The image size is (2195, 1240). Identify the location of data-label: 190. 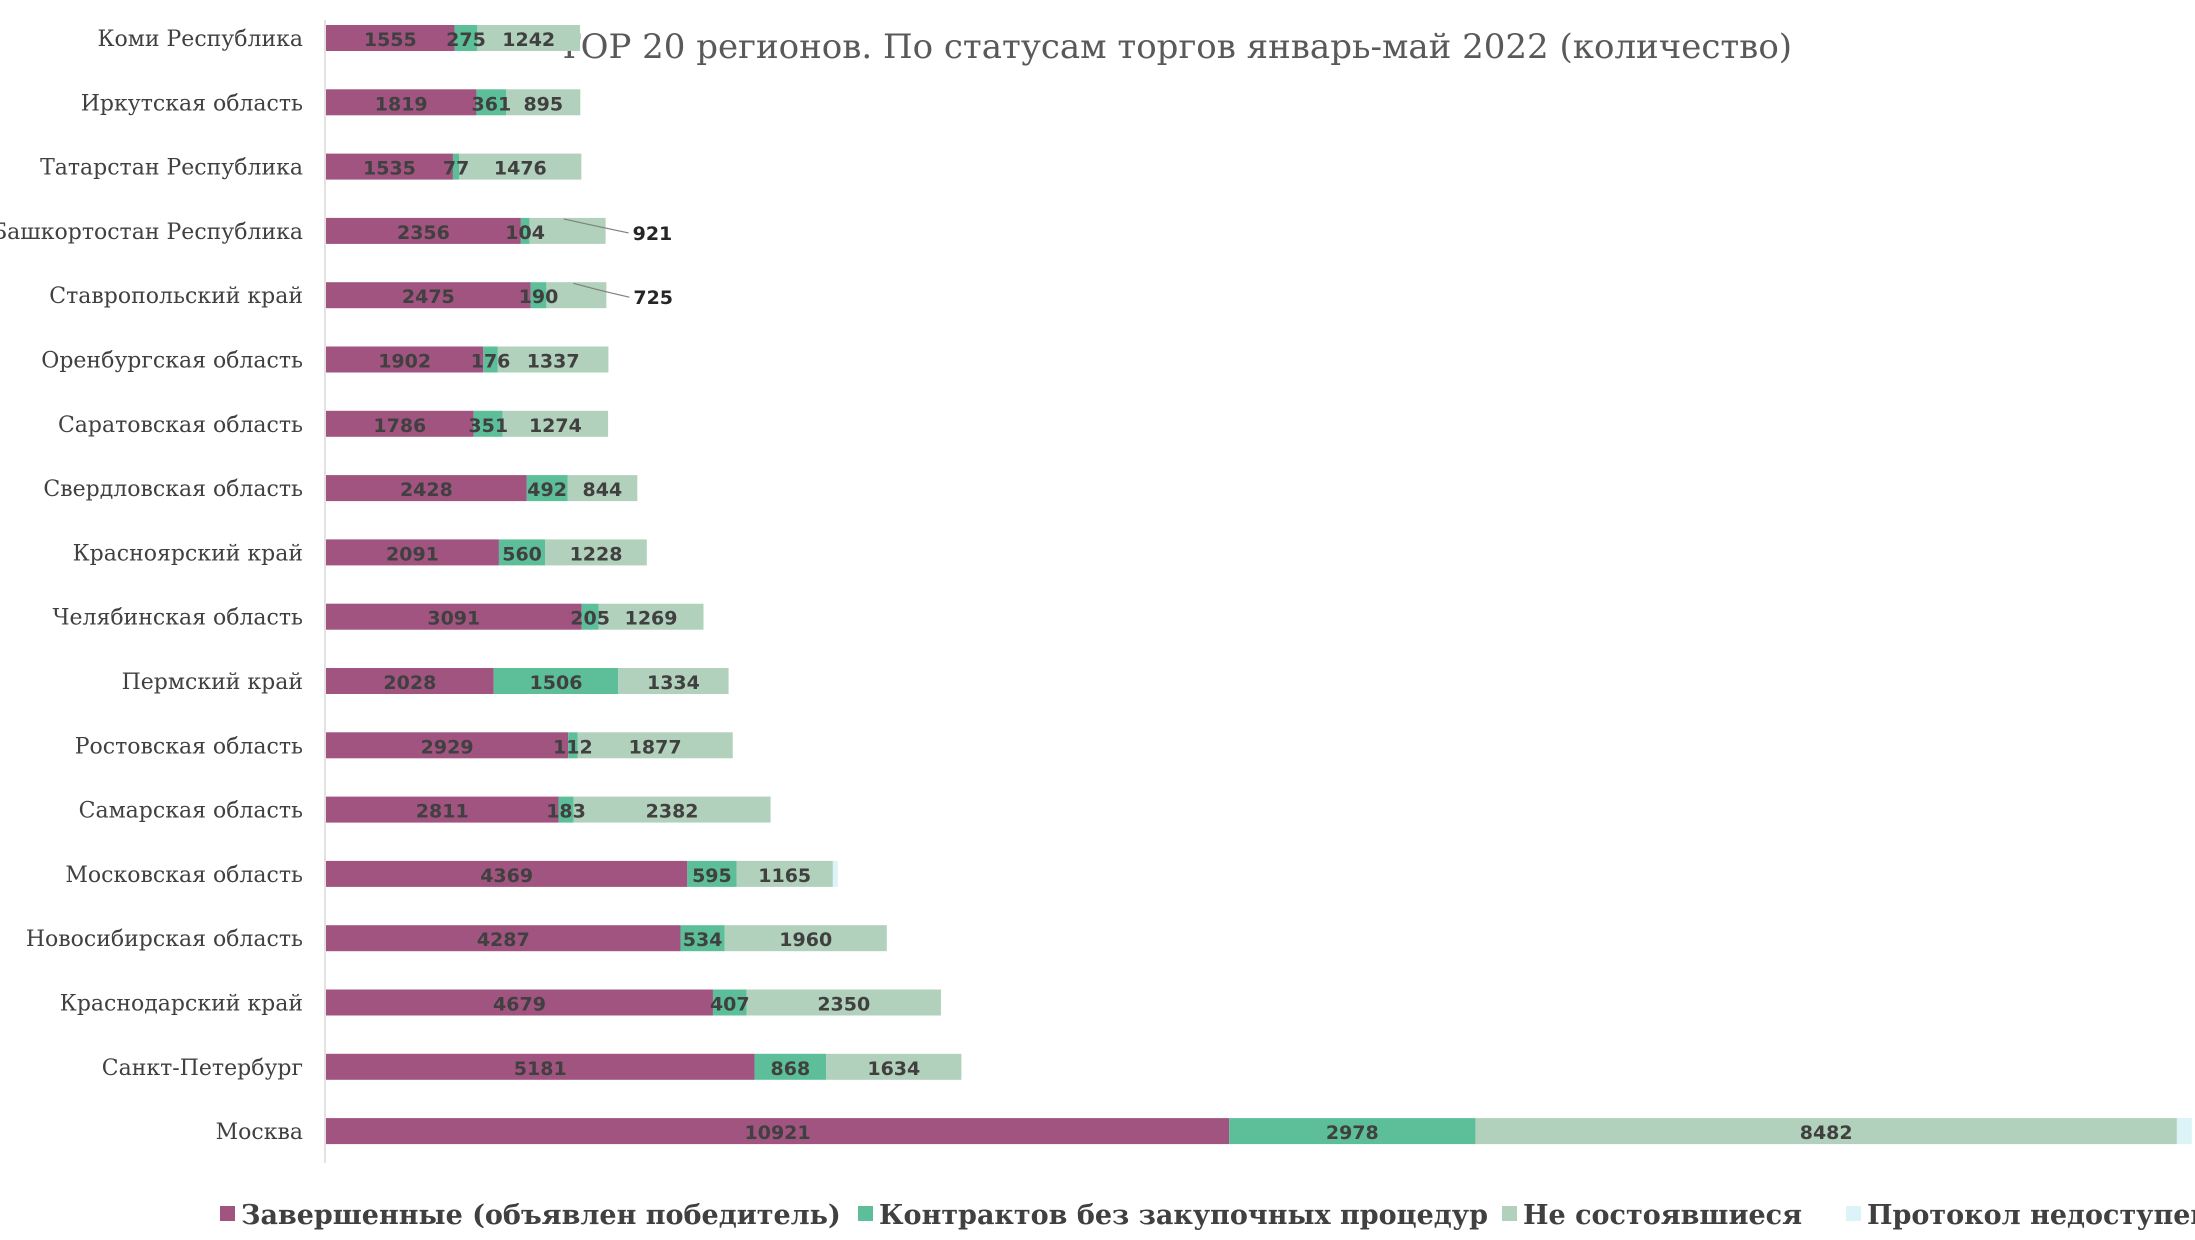
(539, 297).